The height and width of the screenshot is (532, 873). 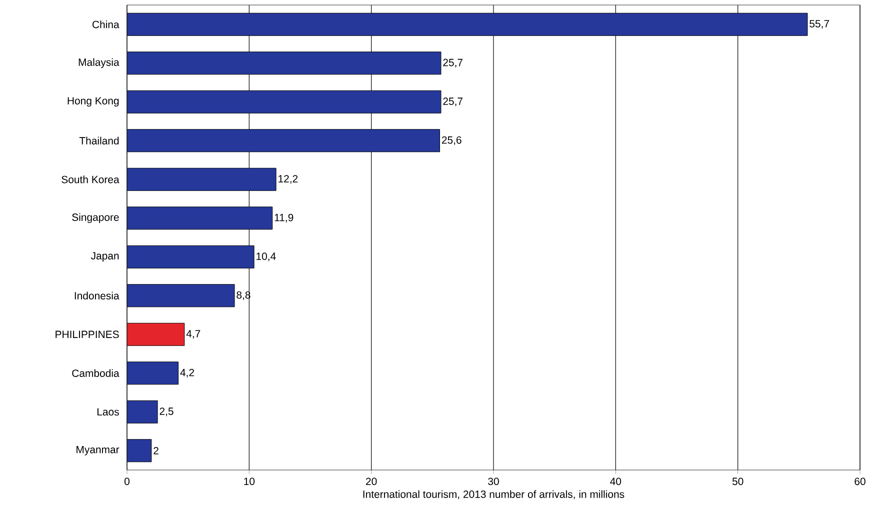 What do you see at coordinates (193, 334) in the screenshot?
I see `data-label: 4,7` at bounding box center [193, 334].